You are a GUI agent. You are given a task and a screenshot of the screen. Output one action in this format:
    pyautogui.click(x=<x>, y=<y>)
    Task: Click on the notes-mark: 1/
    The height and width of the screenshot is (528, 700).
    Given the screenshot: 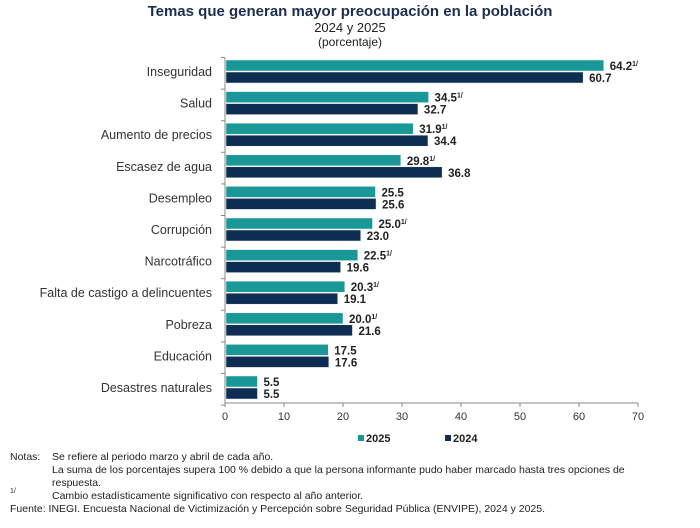 What is the action you would take?
    pyautogui.click(x=13, y=491)
    